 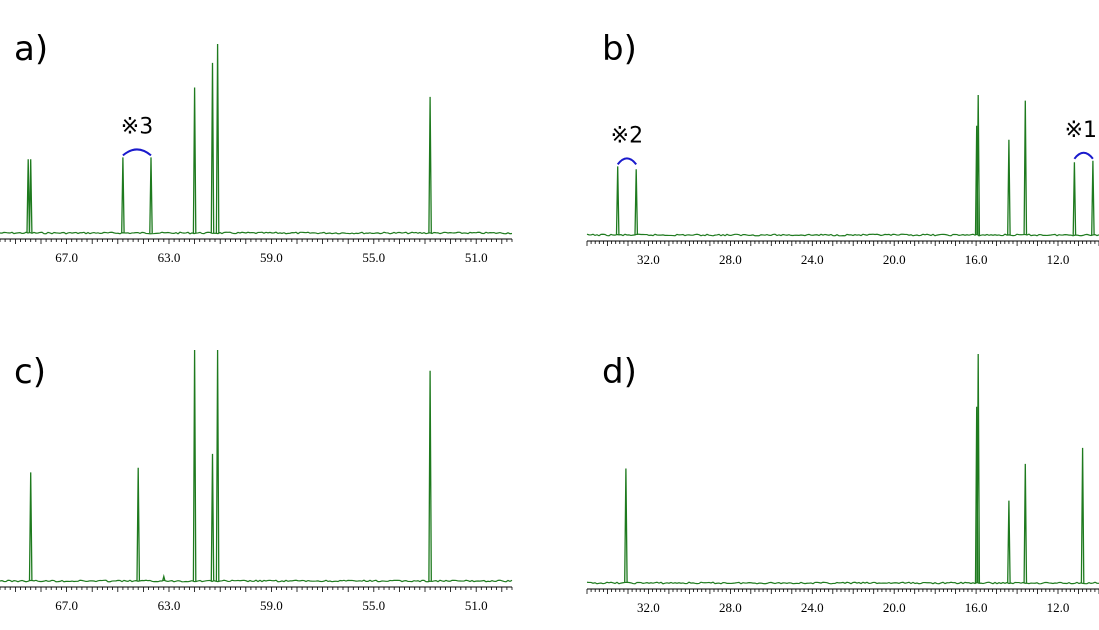 What do you see at coordinates (619, 372) in the screenshot?
I see `panel-label: d)` at bounding box center [619, 372].